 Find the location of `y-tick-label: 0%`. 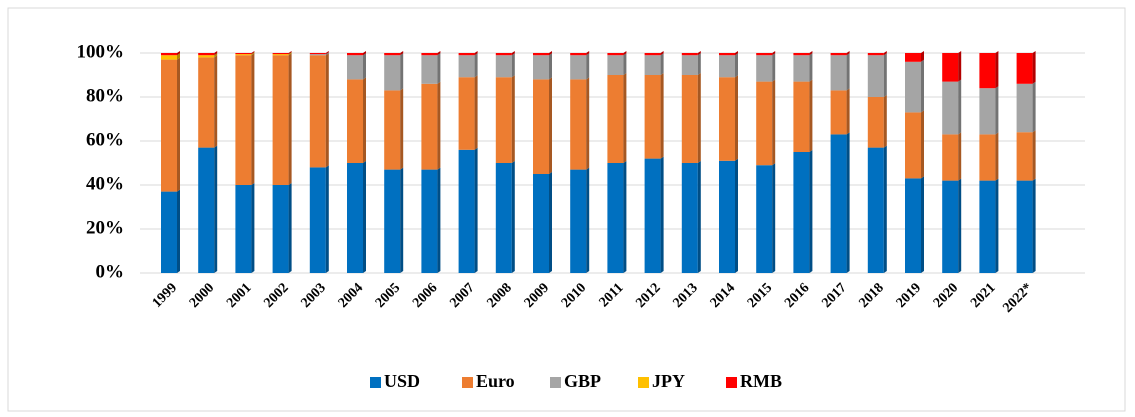

y-tick-label: 0% is located at coordinates (110, 271).